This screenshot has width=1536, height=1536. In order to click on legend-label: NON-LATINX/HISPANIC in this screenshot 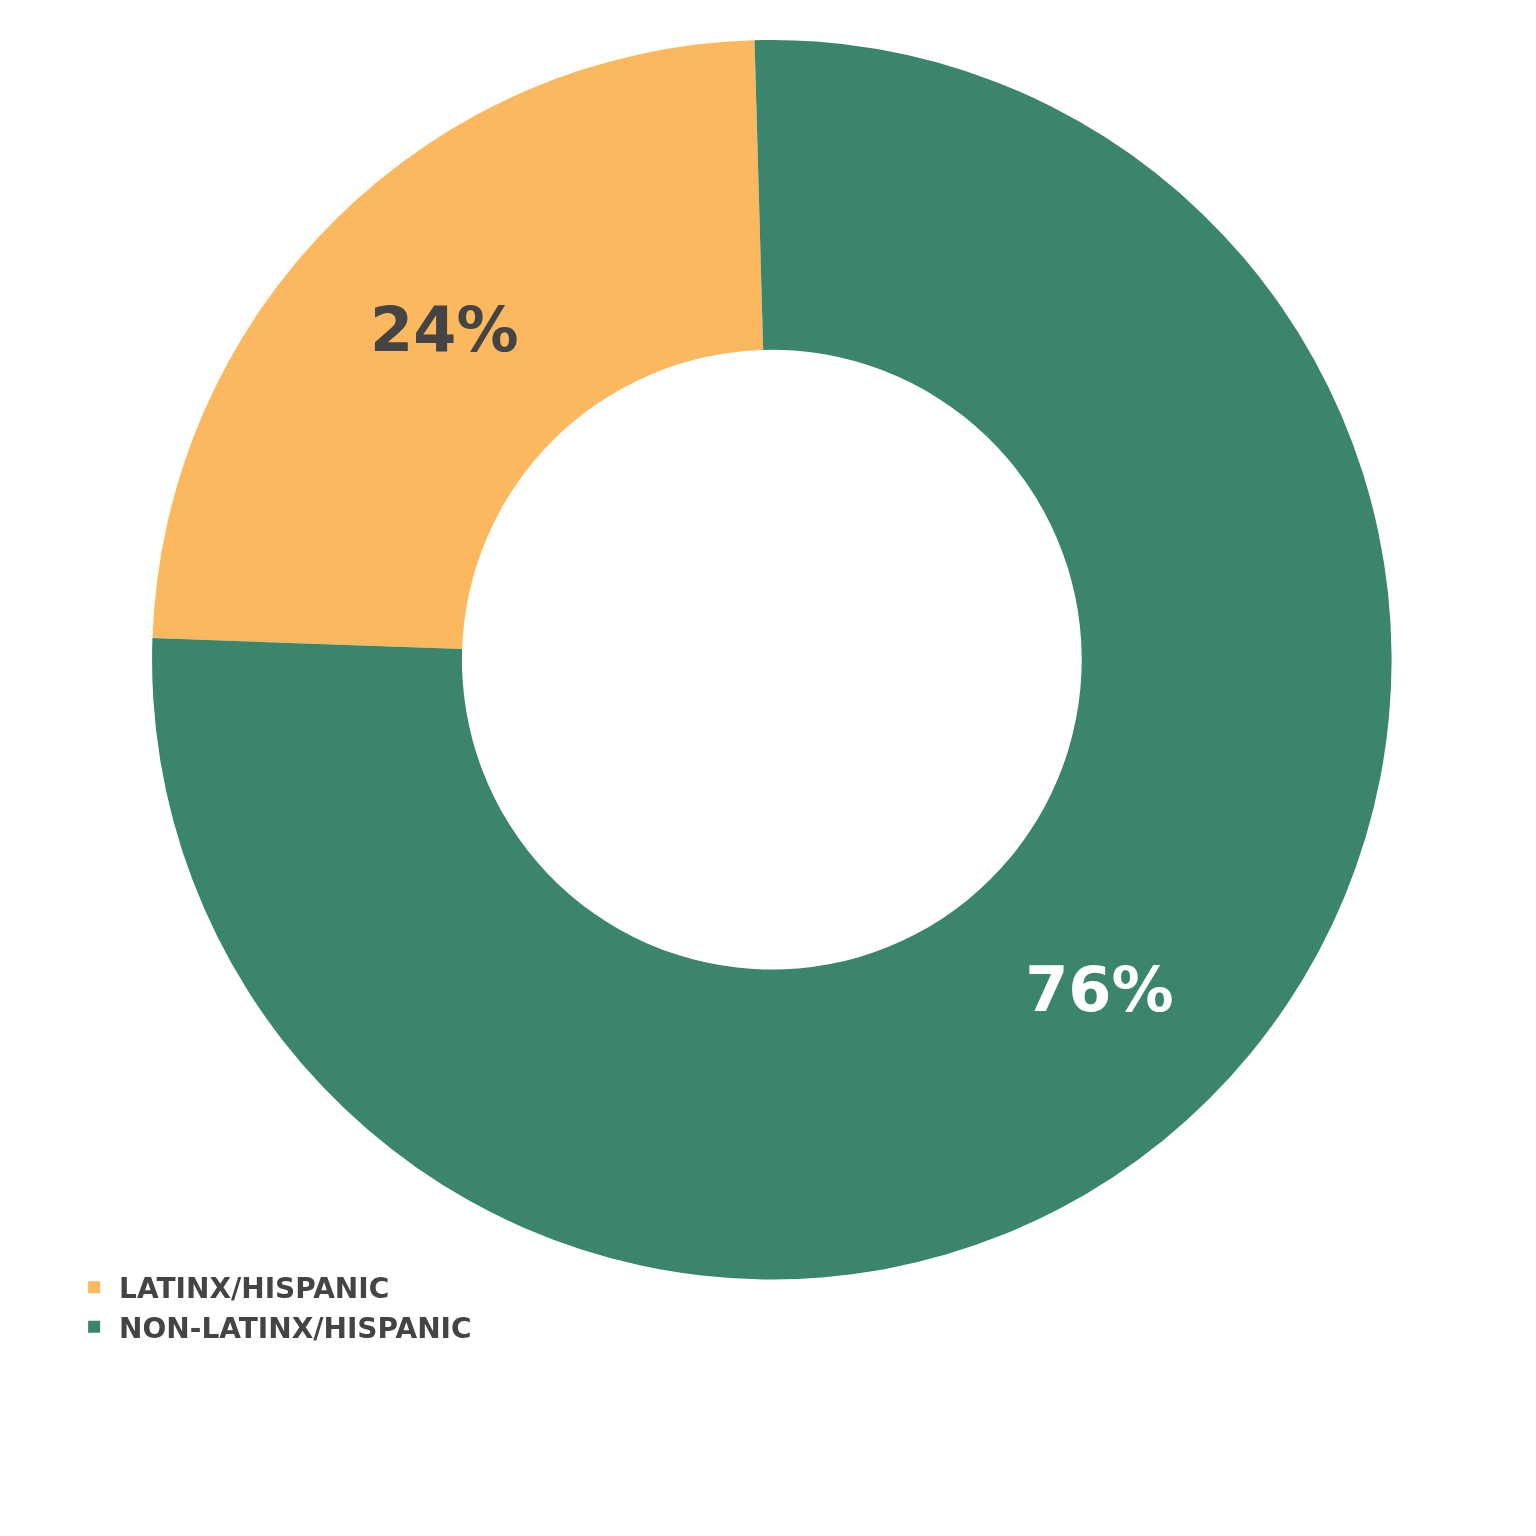, I will do `click(295, 1328)`.